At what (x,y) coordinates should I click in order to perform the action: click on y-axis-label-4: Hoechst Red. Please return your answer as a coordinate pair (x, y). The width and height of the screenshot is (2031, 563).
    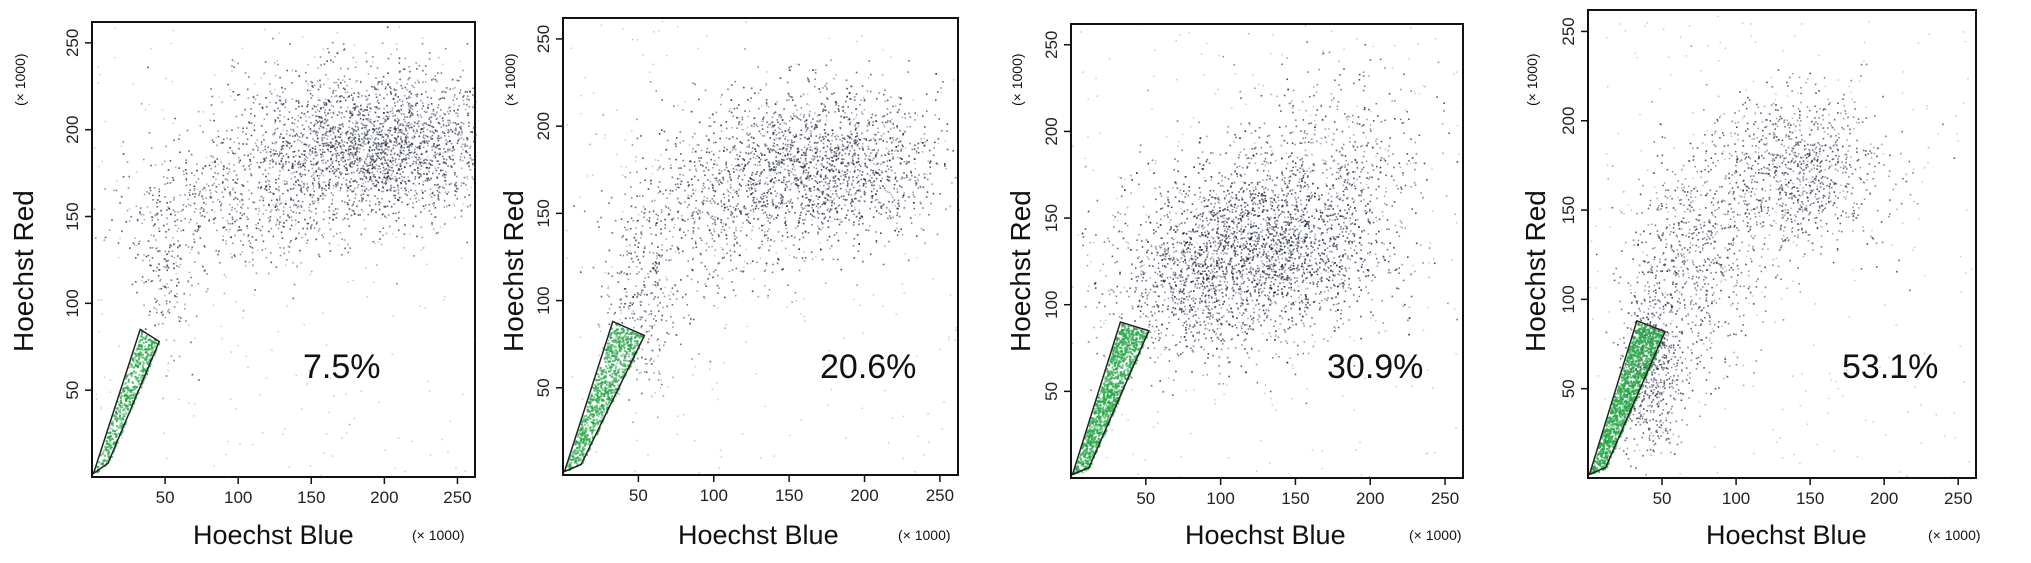
    Looking at the image, I should click on (1535, 271).